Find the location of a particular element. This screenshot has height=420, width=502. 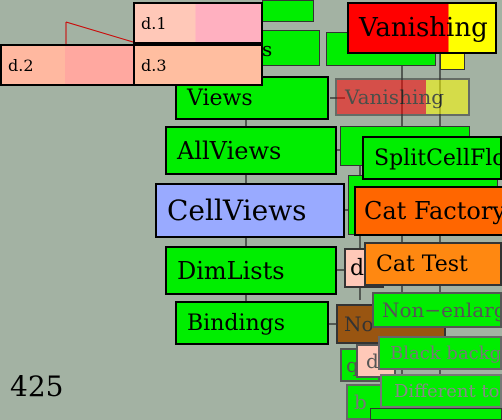

green-node-bottom-edge is located at coordinates (436, 414).